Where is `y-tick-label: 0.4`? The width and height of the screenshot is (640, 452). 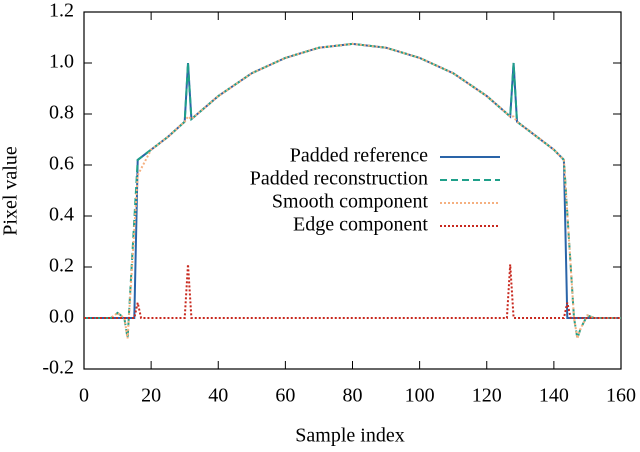 y-tick-label: 0.4 is located at coordinates (61, 215).